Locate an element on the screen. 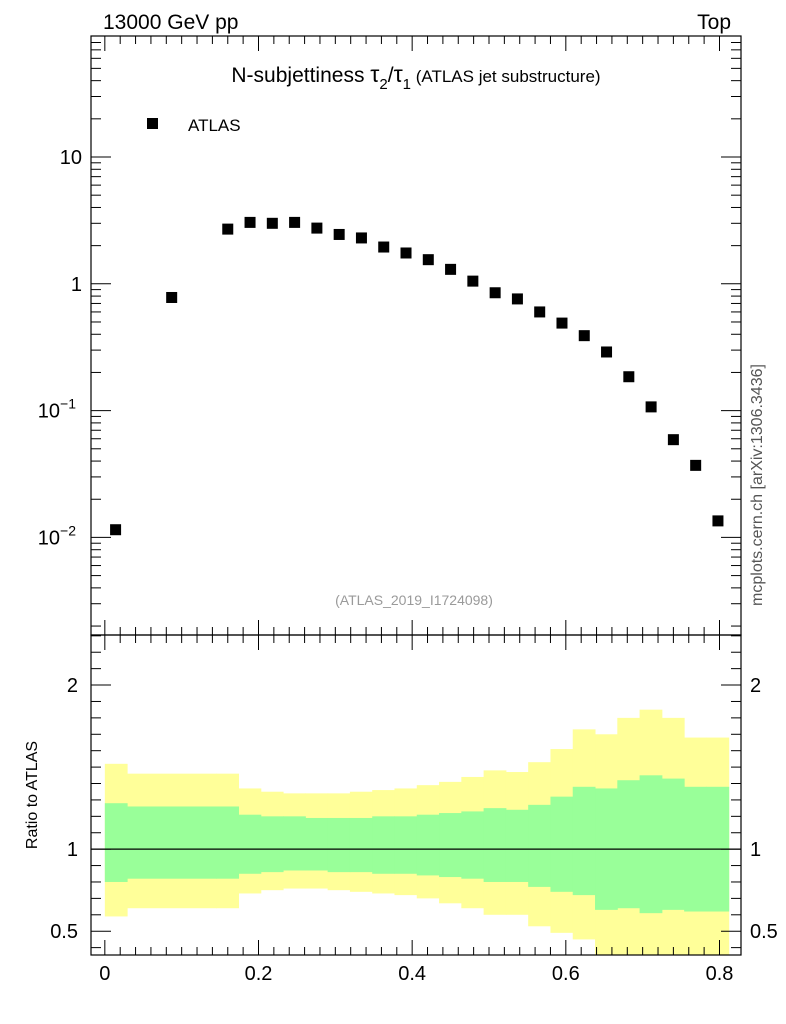 The image size is (786, 1024). ratio-y-tick-label: 0.5 is located at coordinates (64, 932).